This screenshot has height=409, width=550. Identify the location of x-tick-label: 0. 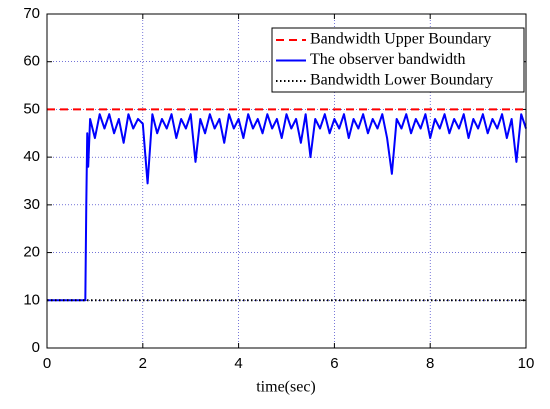
(47, 363).